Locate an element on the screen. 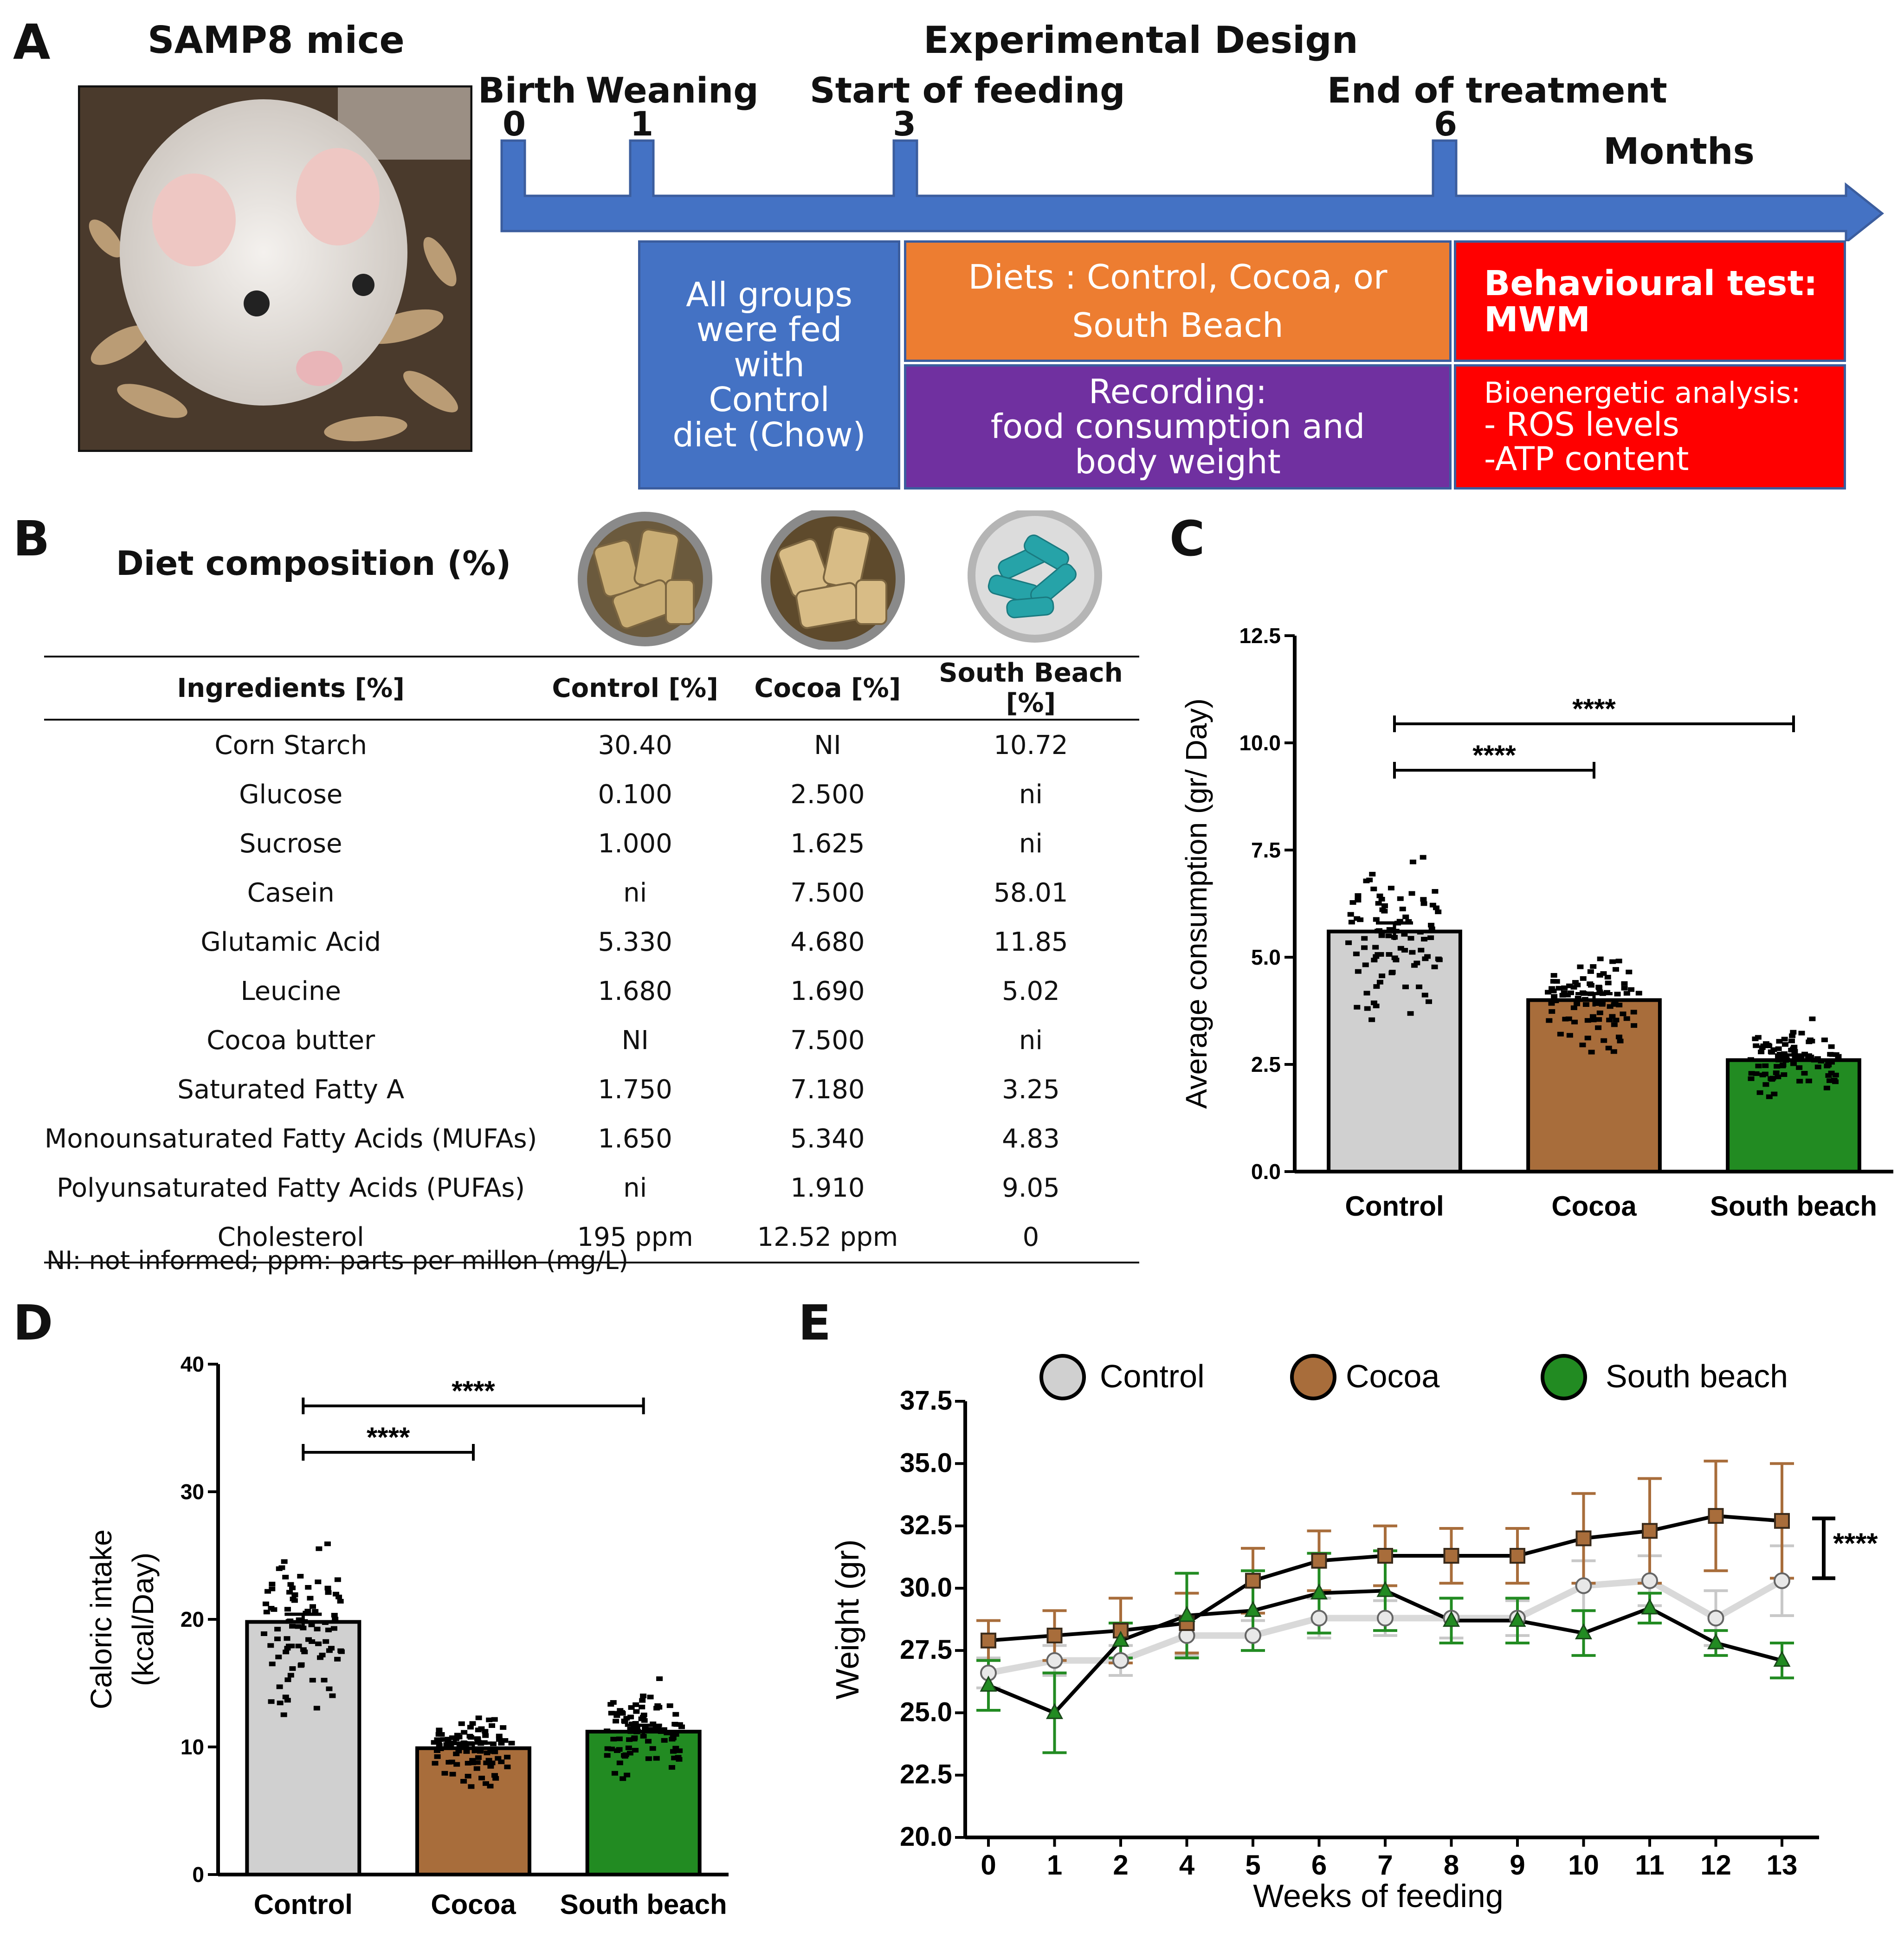 The height and width of the screenshot is (1946, 1904). cell-control: ni is located at coordinates (635, 893).